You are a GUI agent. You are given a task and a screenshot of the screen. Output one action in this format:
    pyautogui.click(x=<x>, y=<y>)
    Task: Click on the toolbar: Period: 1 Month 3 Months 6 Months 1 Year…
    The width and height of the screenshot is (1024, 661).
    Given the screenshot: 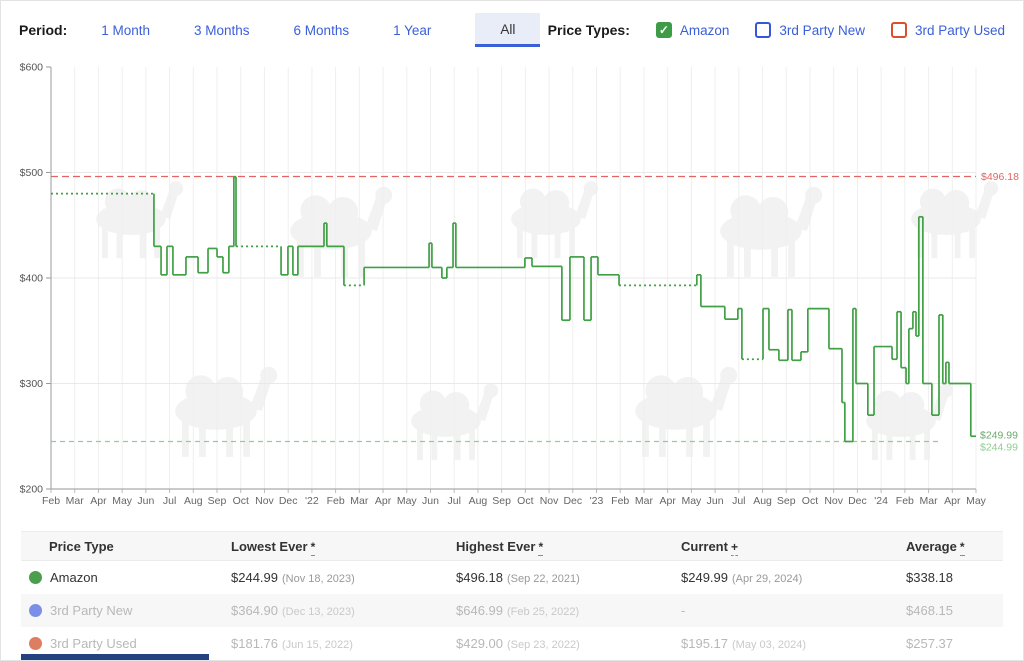 What is the action you would take?
    pyautogui.click(x=512, y=30)
    